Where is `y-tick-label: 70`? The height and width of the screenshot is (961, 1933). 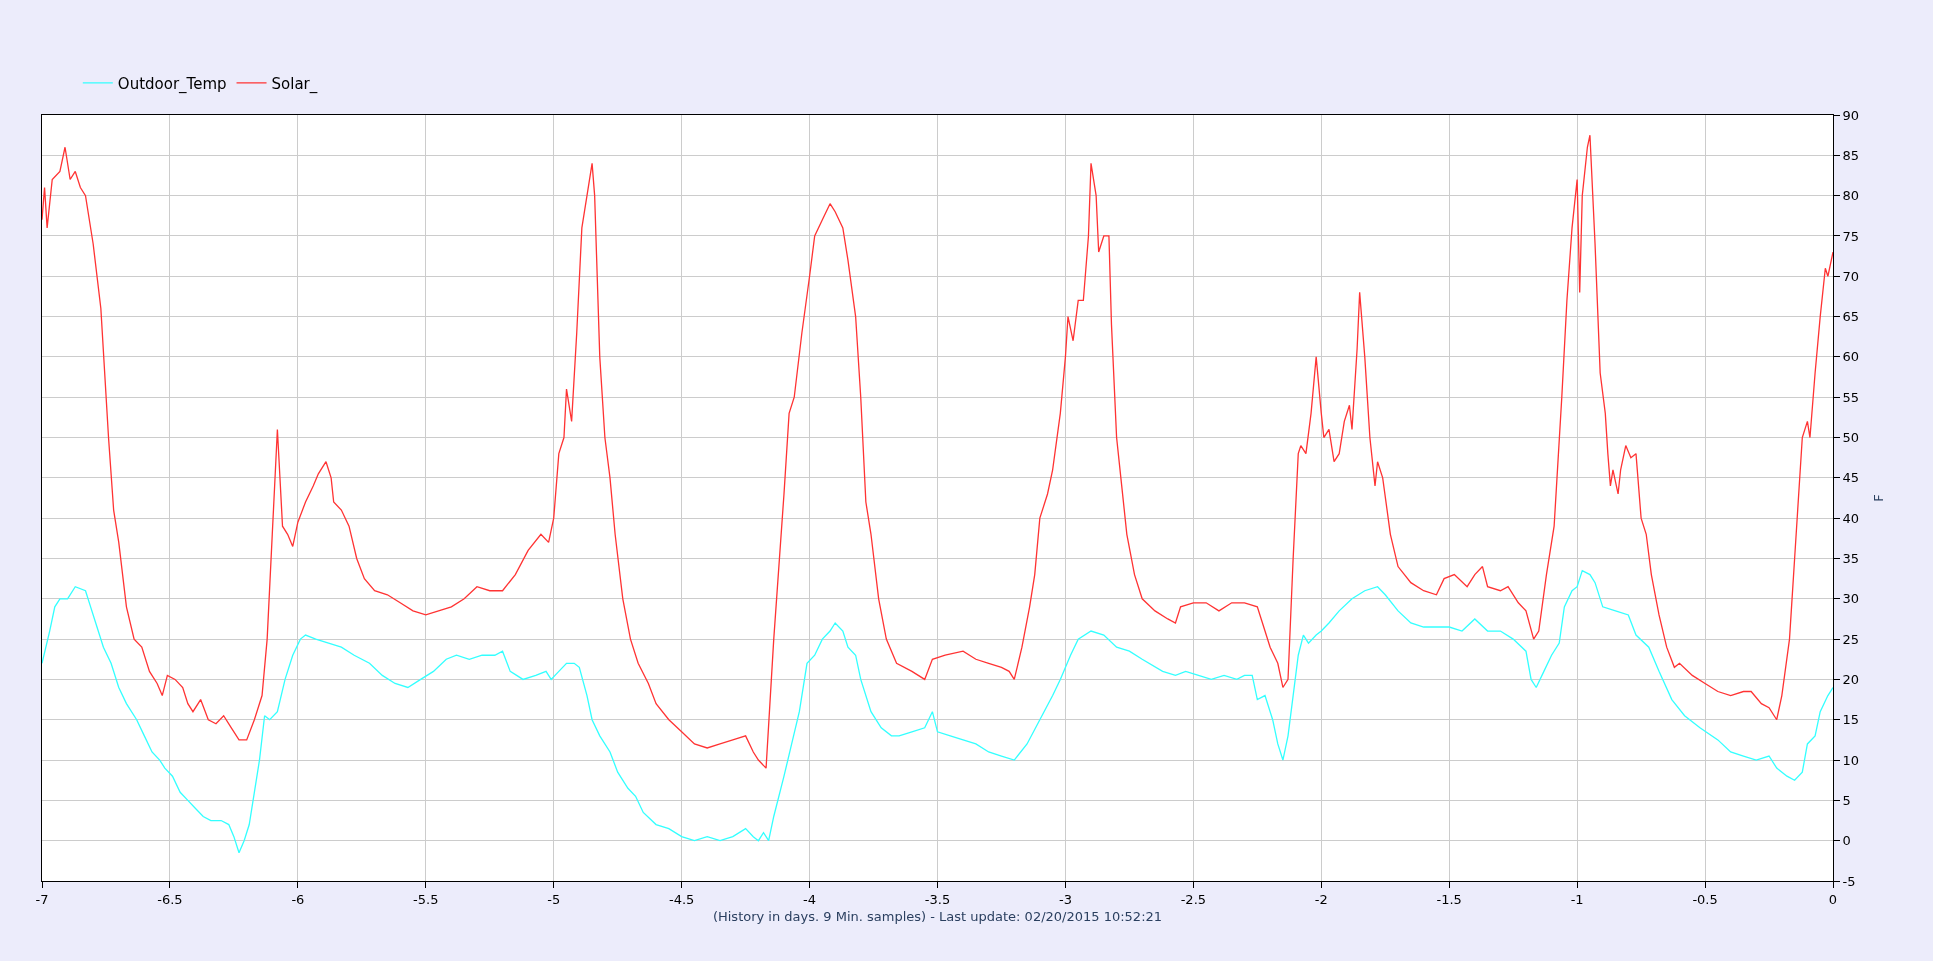
y-tick-label: 70 is located at coordinates (1851, 276).